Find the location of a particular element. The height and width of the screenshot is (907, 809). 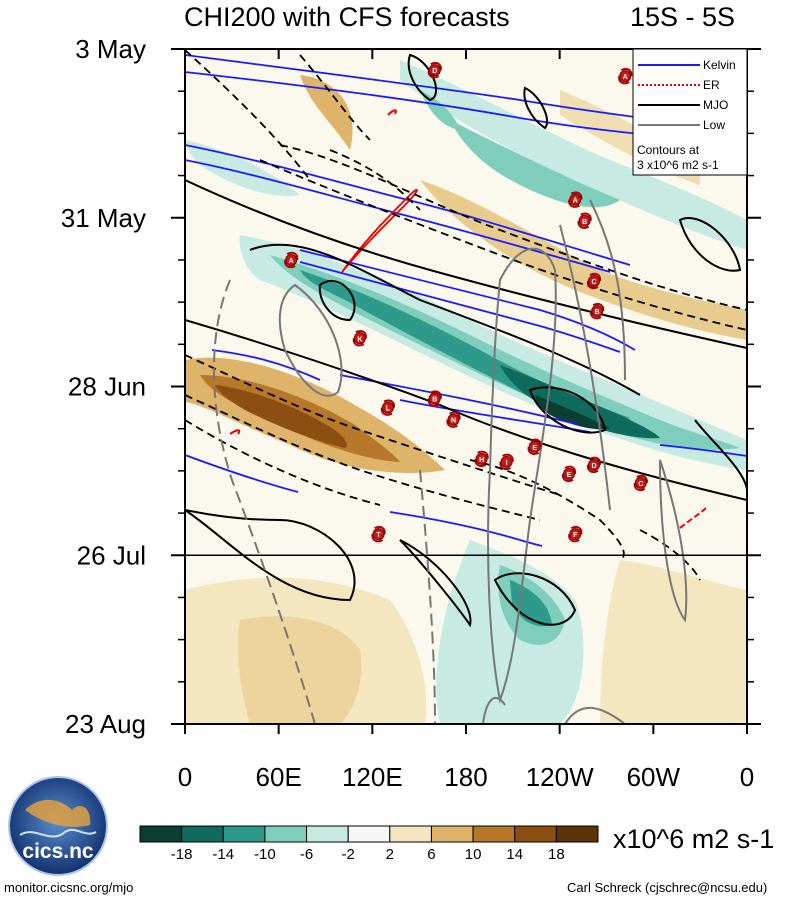

storm-marker: E is located at coordinates (569, 474).